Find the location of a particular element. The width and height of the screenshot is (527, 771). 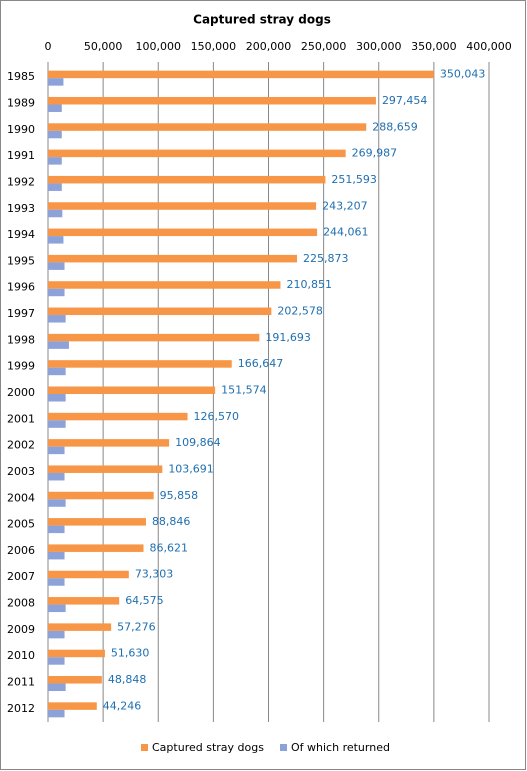

y-tick-label: 1993 is located at coordinates (21, 208).